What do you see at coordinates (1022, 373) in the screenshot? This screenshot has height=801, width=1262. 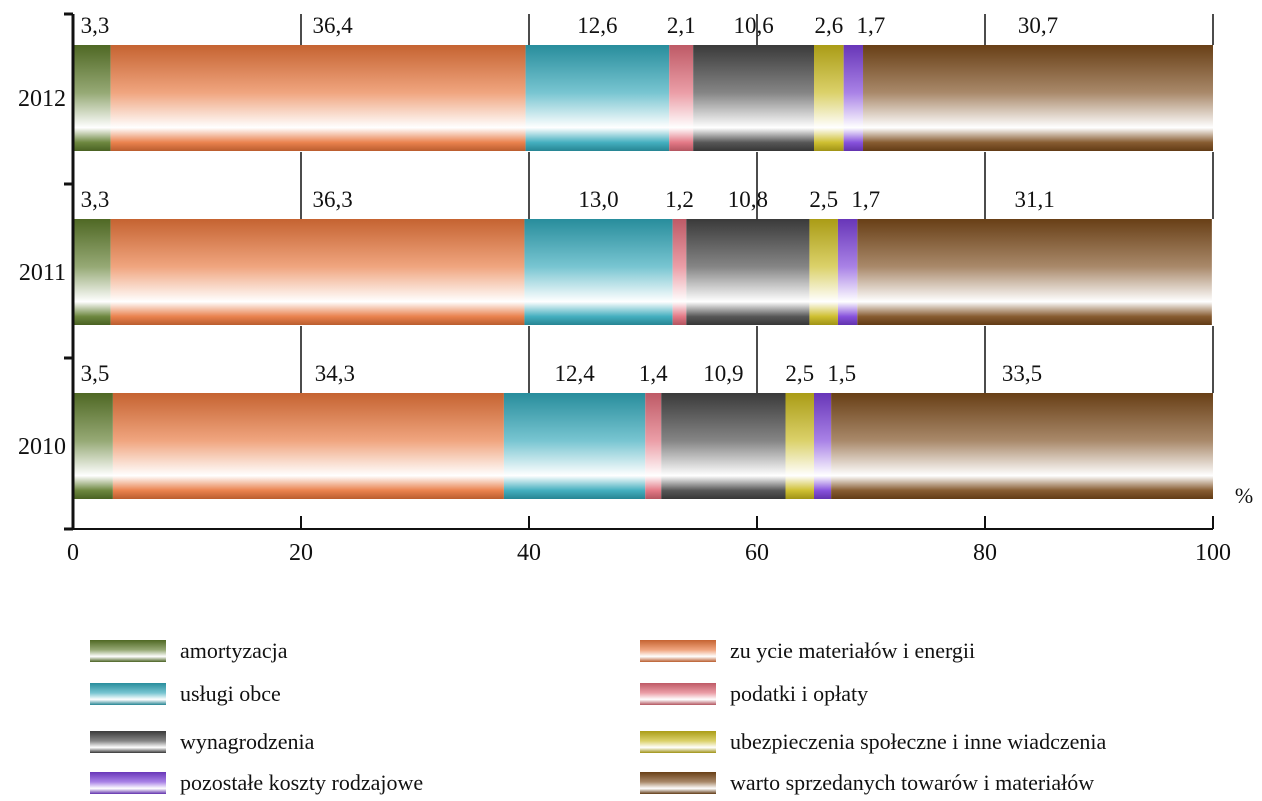 I see `data-label: 33,5` at bounding box center [1022, 373].